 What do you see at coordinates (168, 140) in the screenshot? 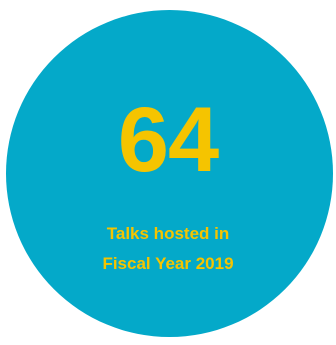
I see `stat-value: 64` at bounding box center [168, 140].